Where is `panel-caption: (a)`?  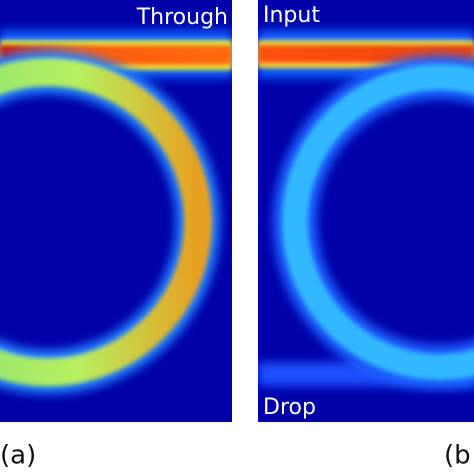
panel-caption: (a) is located at coordinates (18, 456).